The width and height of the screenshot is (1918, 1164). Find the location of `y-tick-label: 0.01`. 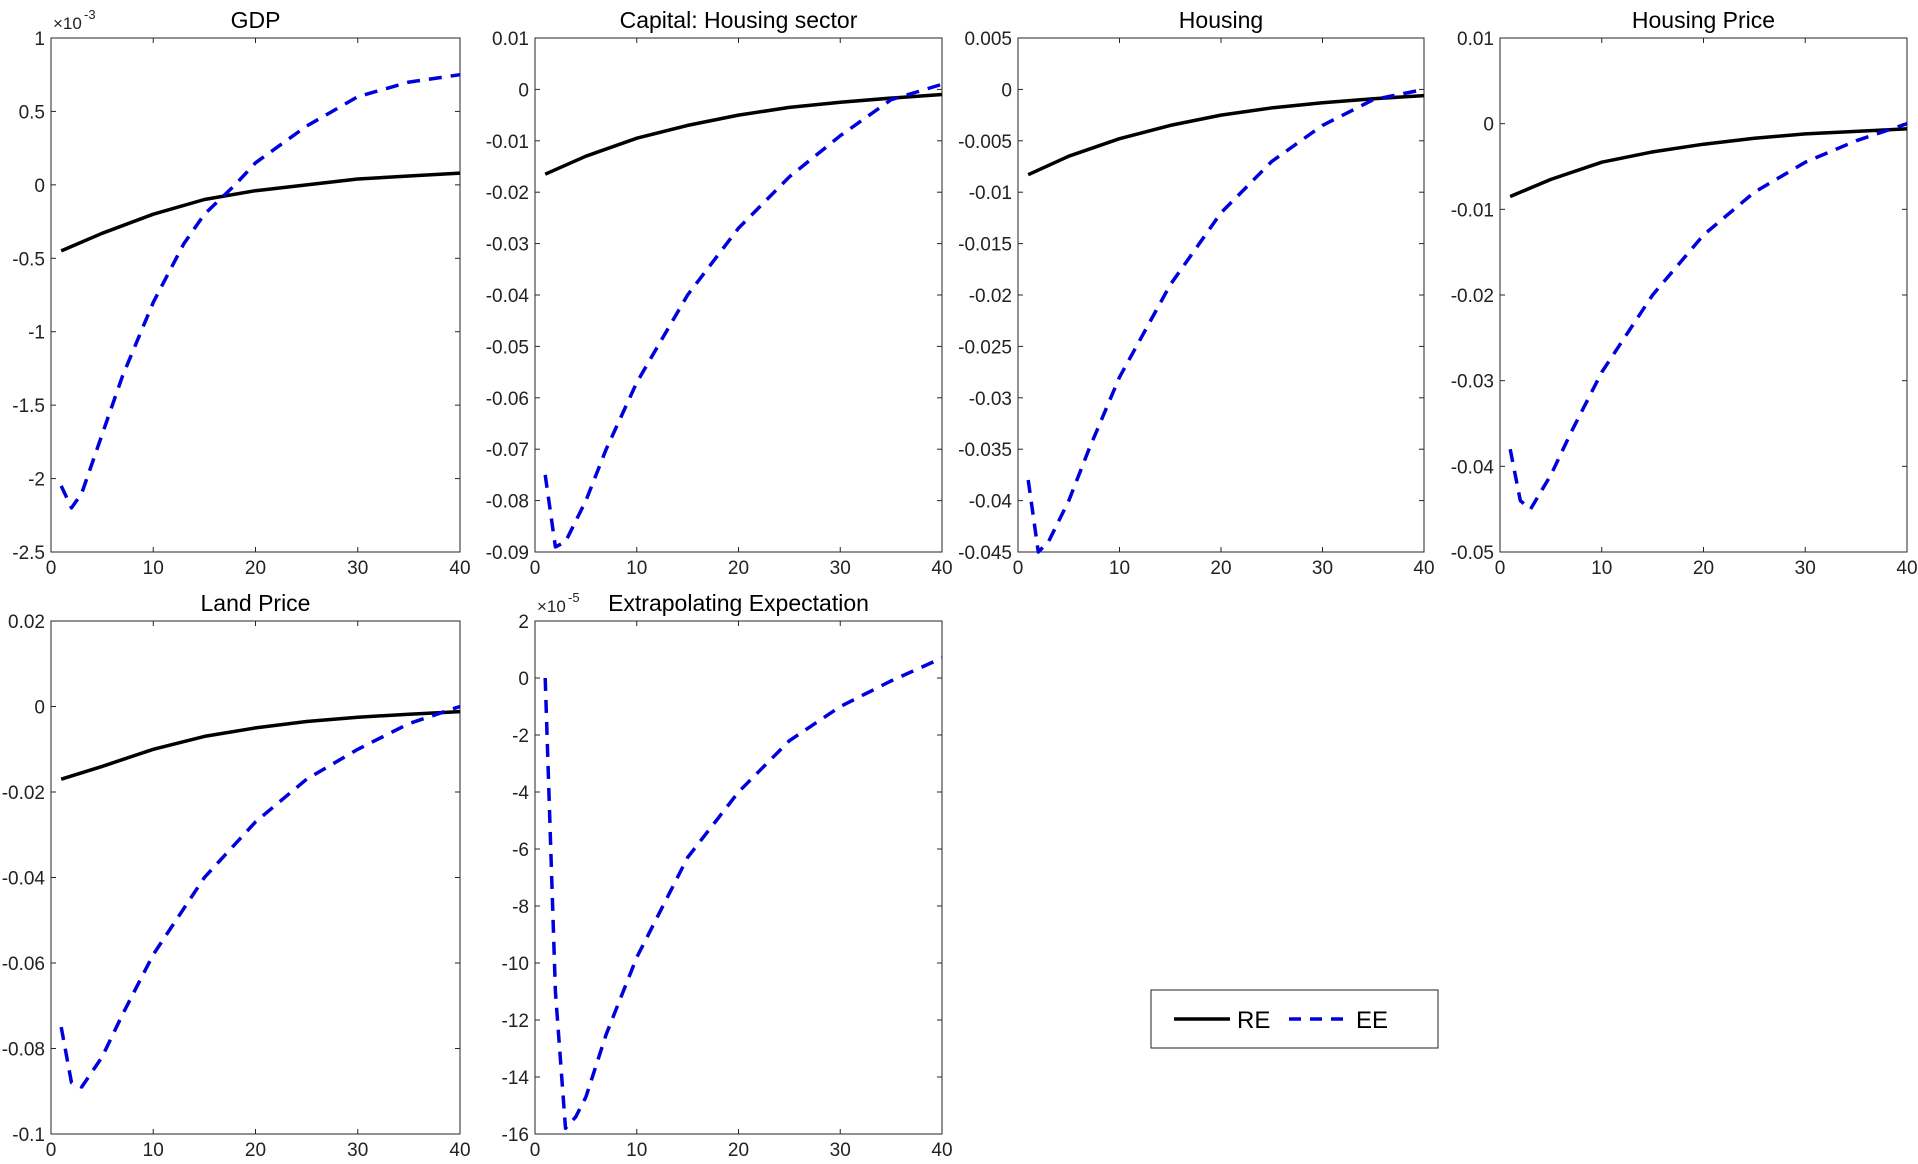

y-tick-label: 0.01 is located at coordinates (1475, 39).